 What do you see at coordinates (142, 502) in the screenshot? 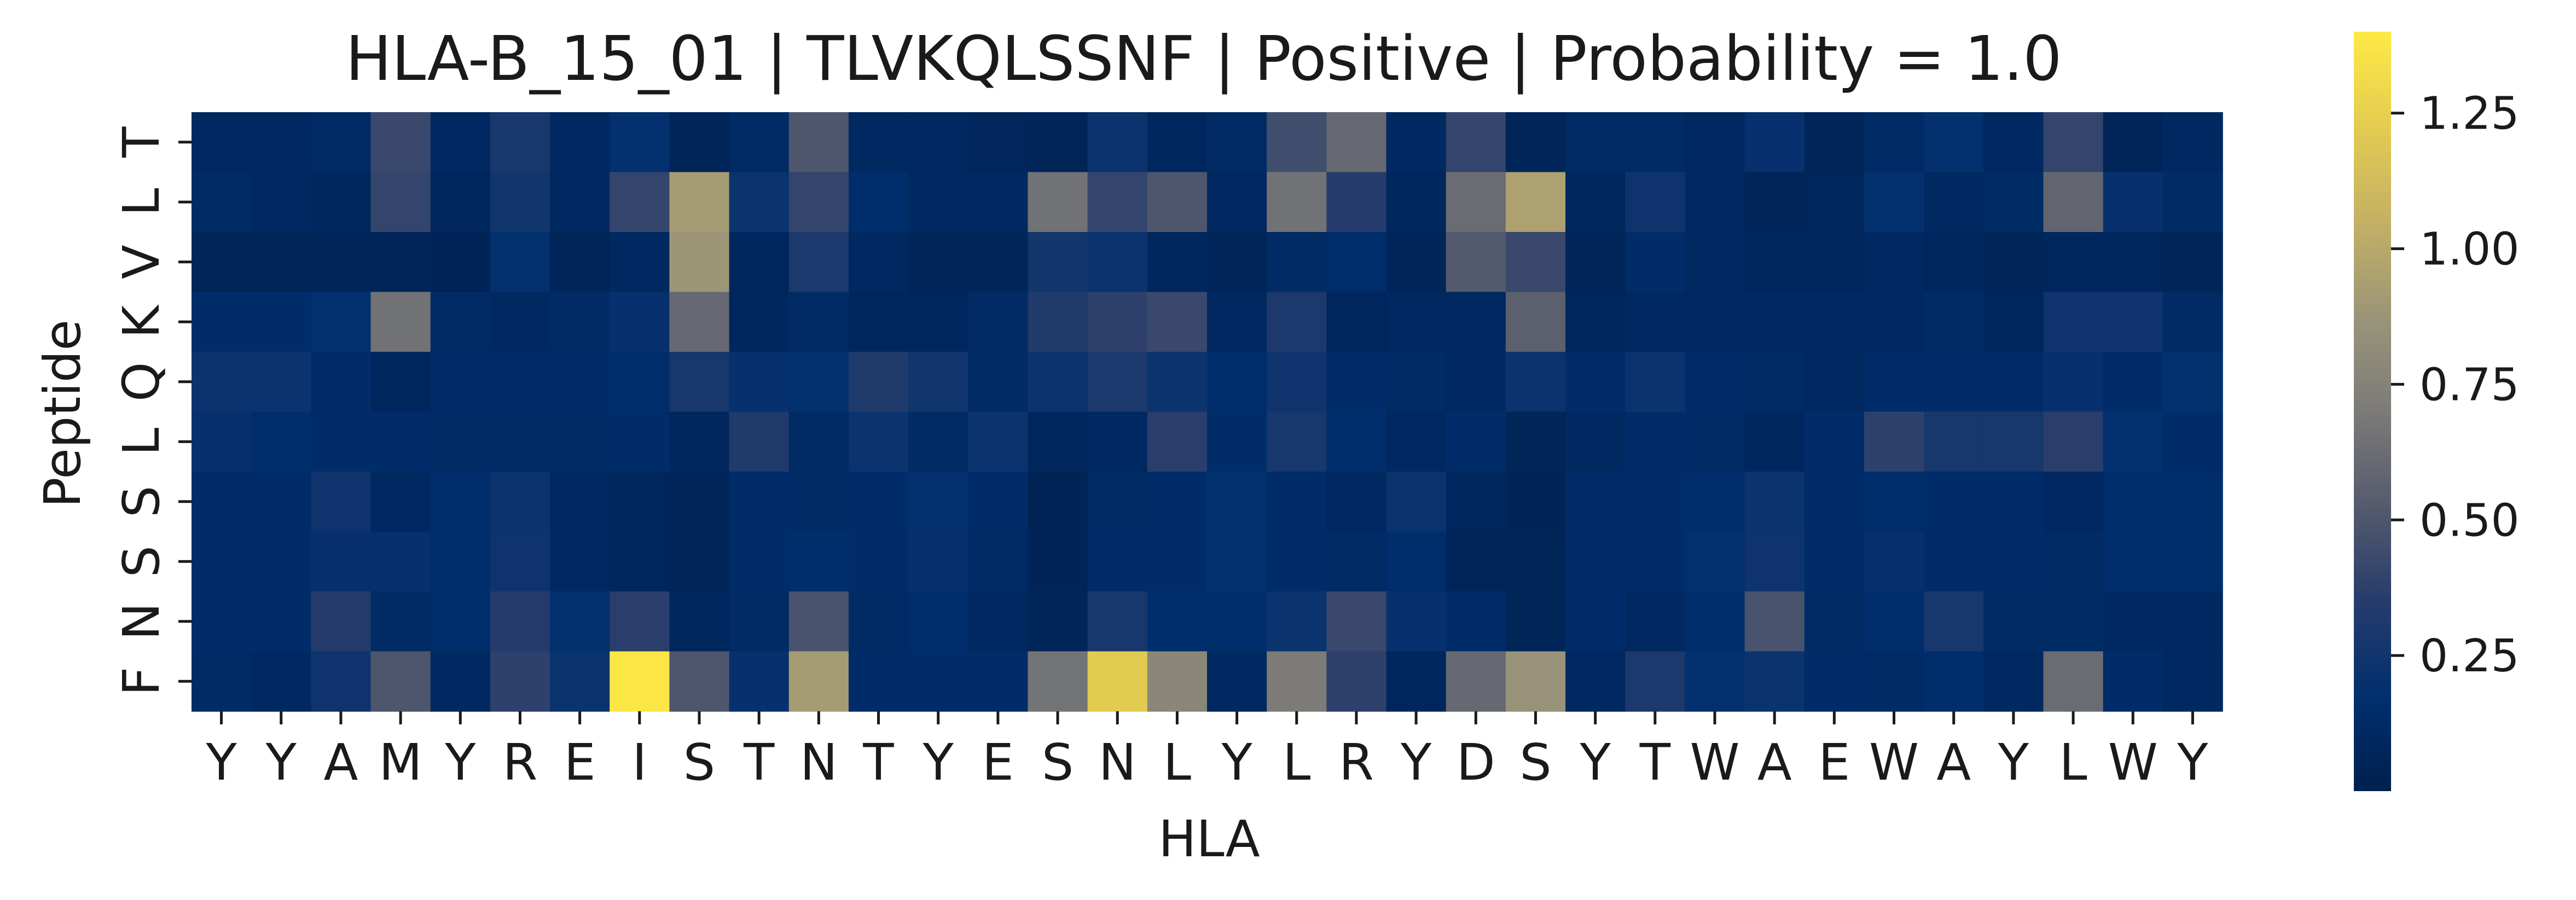
I see `y-tick-label: S` at bounding box center [142, 502].